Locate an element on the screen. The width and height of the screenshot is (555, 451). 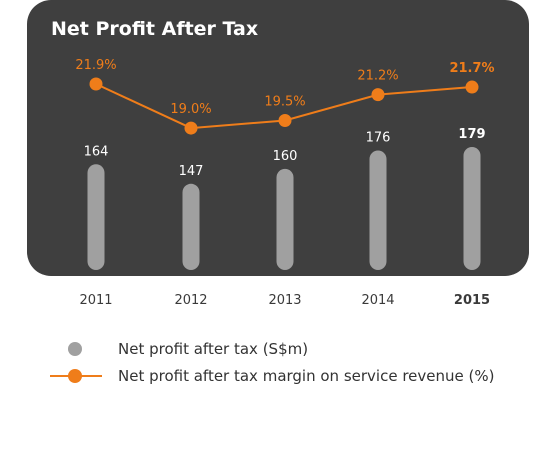
legend-line-dot-marker is located at coordinates (75, 376).